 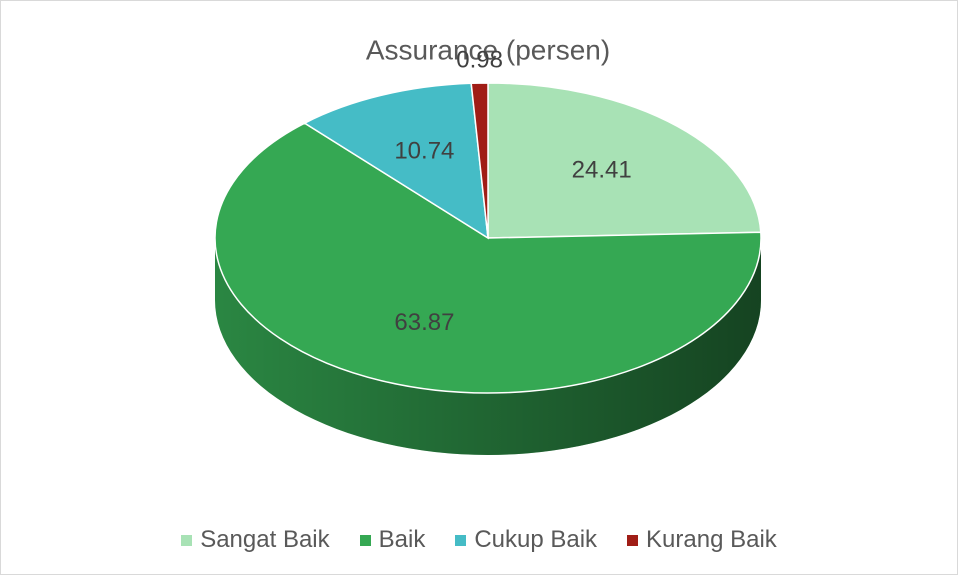 What do you see at coordinates (536, 539) in the screenshot?
I see `legend-label: Cukup Baik` at bounding box center [536, 539].